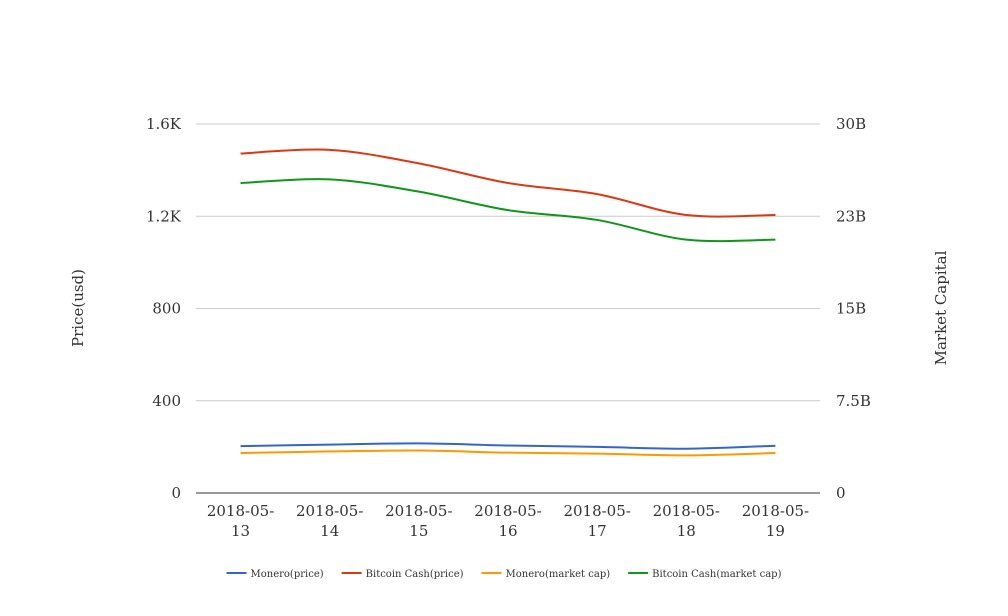  Describe the element at coordinates (240, 521) in the screenshot. I see `x-tick-label: 2018-05-13` at that location.